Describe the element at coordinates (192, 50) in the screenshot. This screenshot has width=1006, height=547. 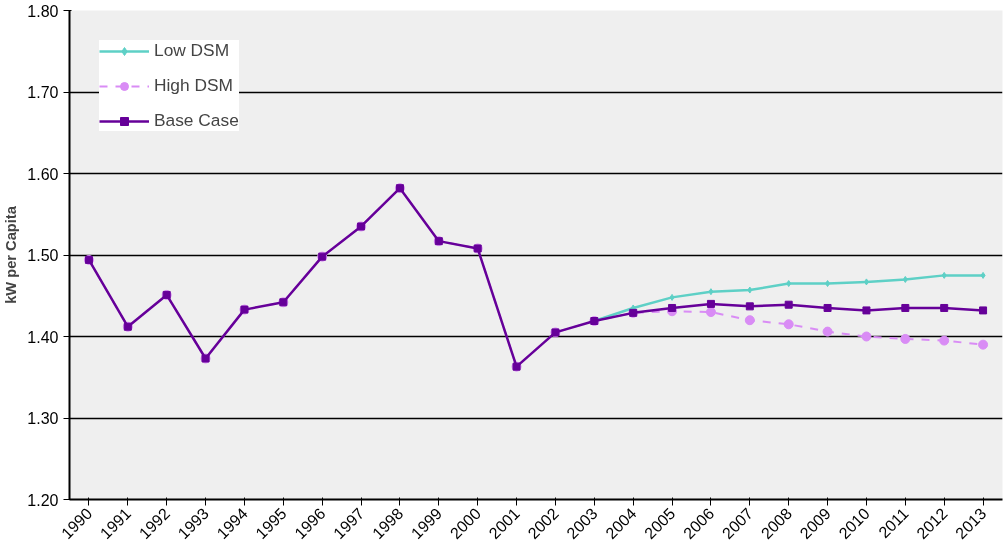
I see `legend-label: Low DSM` at that location.